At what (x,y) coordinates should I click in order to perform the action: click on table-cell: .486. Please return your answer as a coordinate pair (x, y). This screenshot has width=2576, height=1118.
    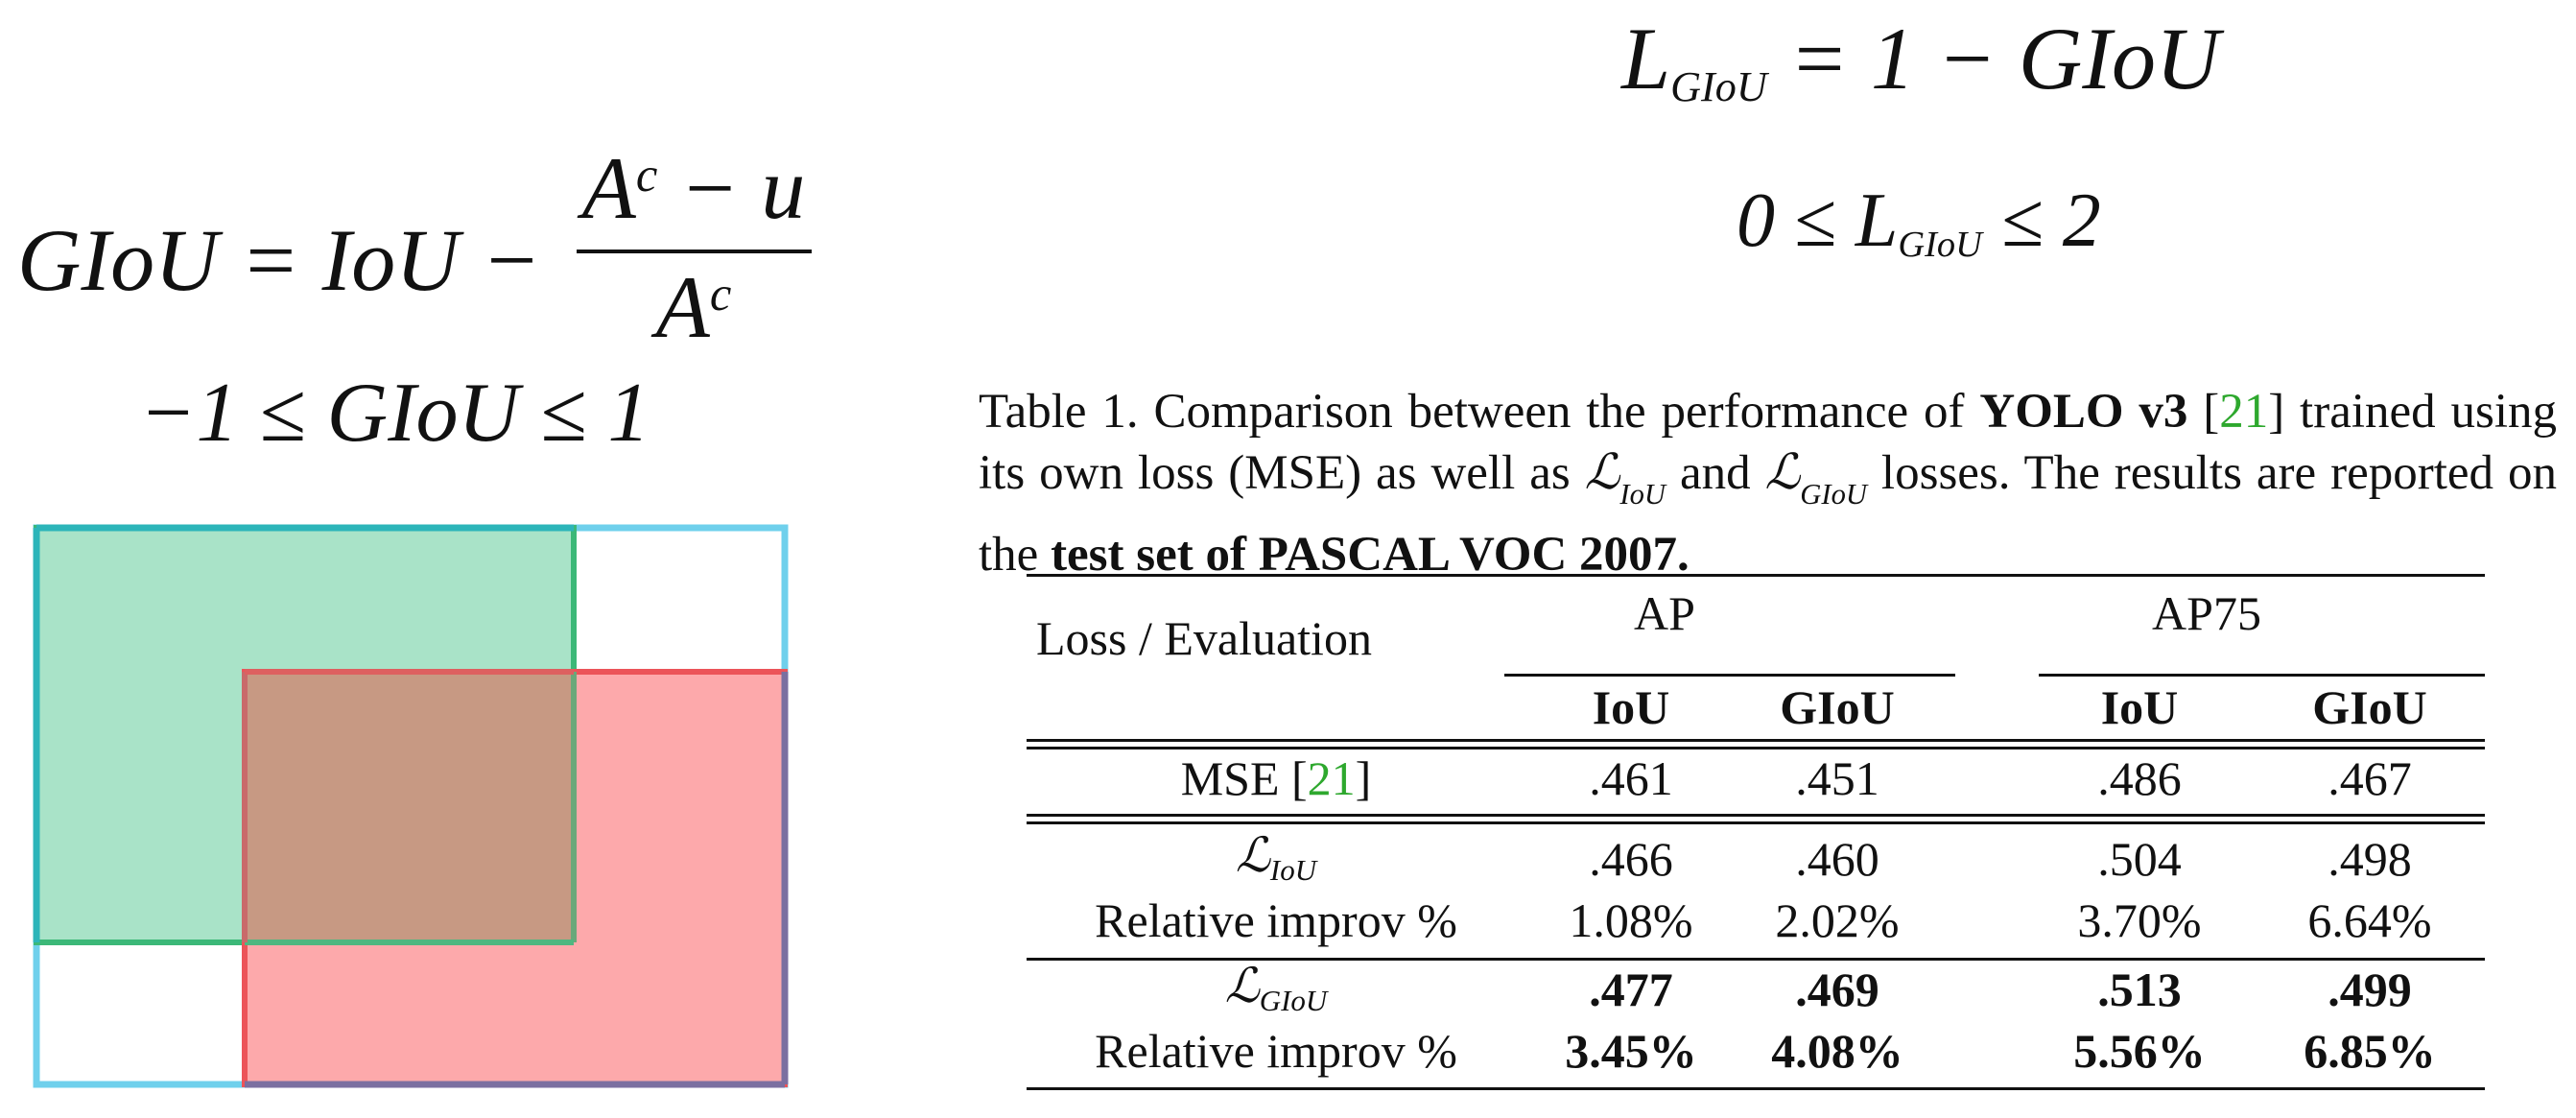
    Looking at the image, I should click on (2139, 778).